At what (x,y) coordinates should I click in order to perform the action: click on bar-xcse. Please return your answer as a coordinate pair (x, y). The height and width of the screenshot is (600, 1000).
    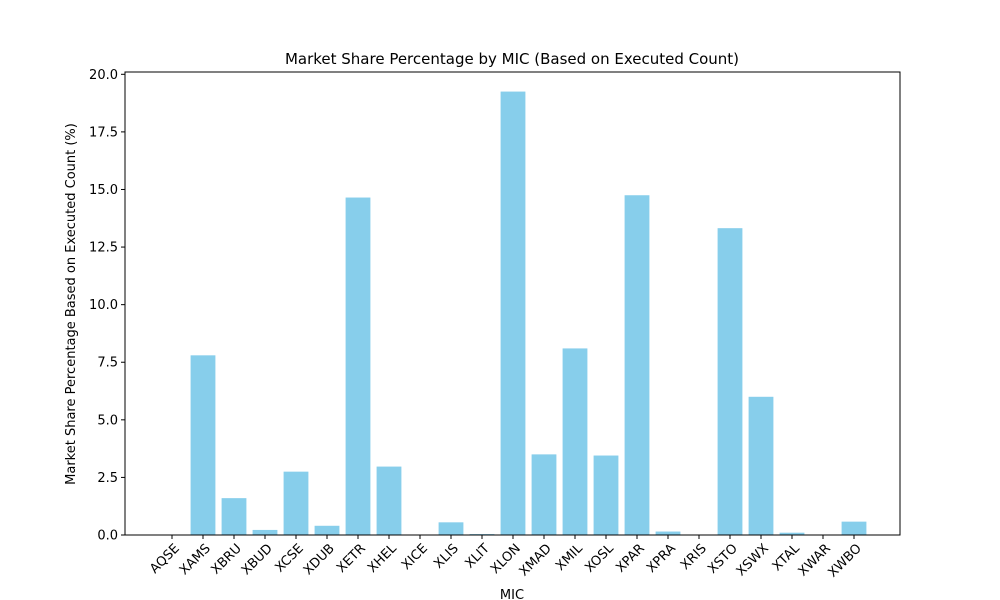
    Looking at the image, I should click on (296, 503).